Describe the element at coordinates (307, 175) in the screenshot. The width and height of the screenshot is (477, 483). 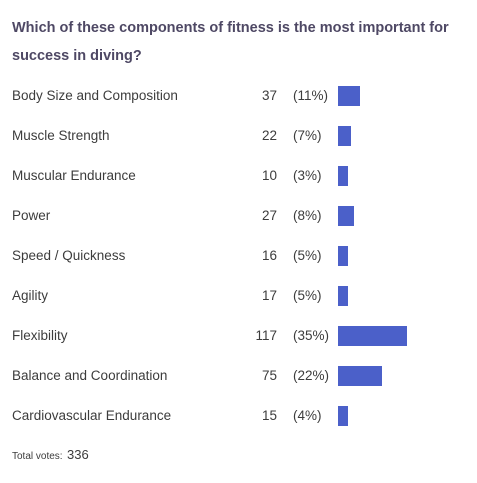
I see `vote-percent: (3%)` at that location.